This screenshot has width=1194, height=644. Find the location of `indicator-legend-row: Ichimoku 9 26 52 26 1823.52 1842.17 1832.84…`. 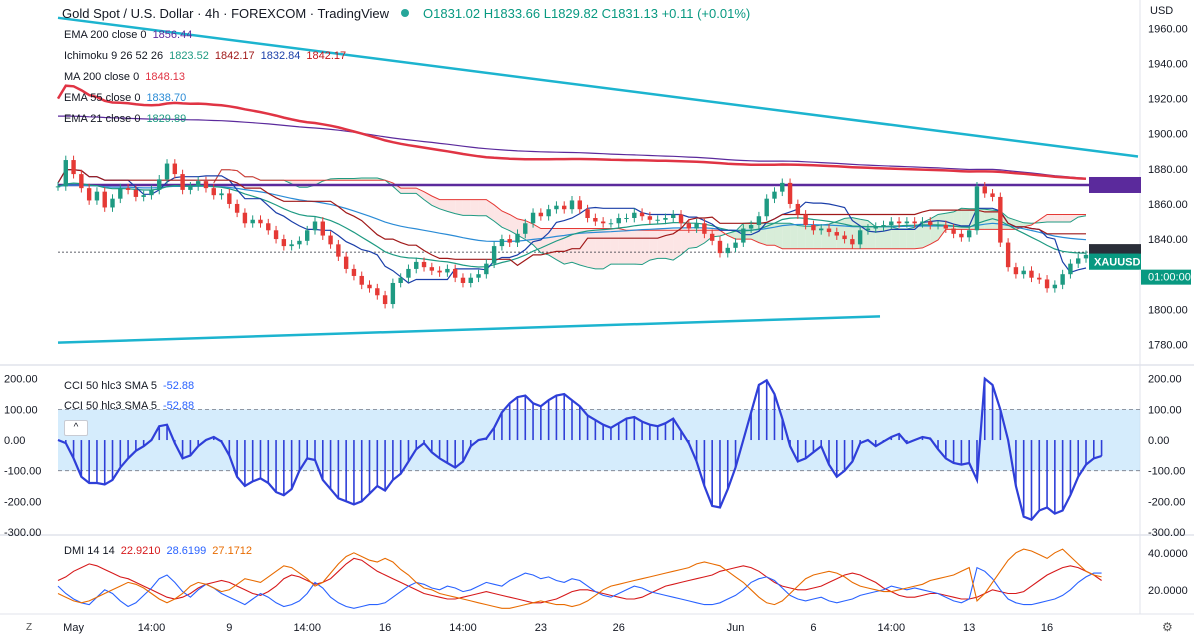

indicator-legend-row: Ichimoku 9 26 52 26 1823.52 1842.17 1832.84… is located at coordinates (205, 56).